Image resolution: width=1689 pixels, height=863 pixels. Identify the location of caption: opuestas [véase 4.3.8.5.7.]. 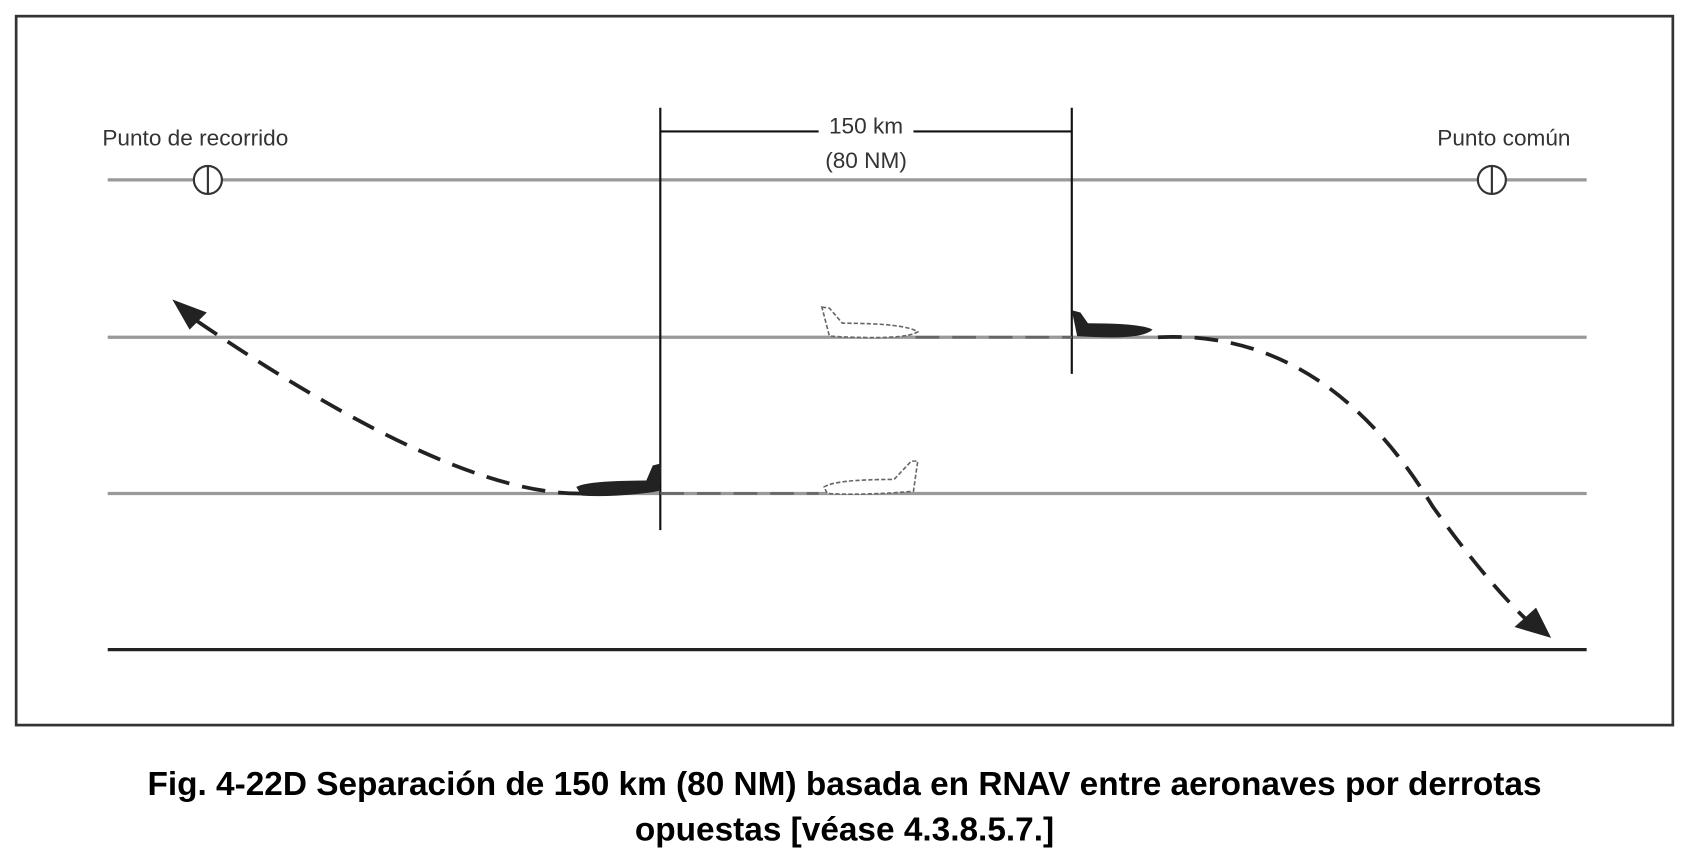
(844, 829).